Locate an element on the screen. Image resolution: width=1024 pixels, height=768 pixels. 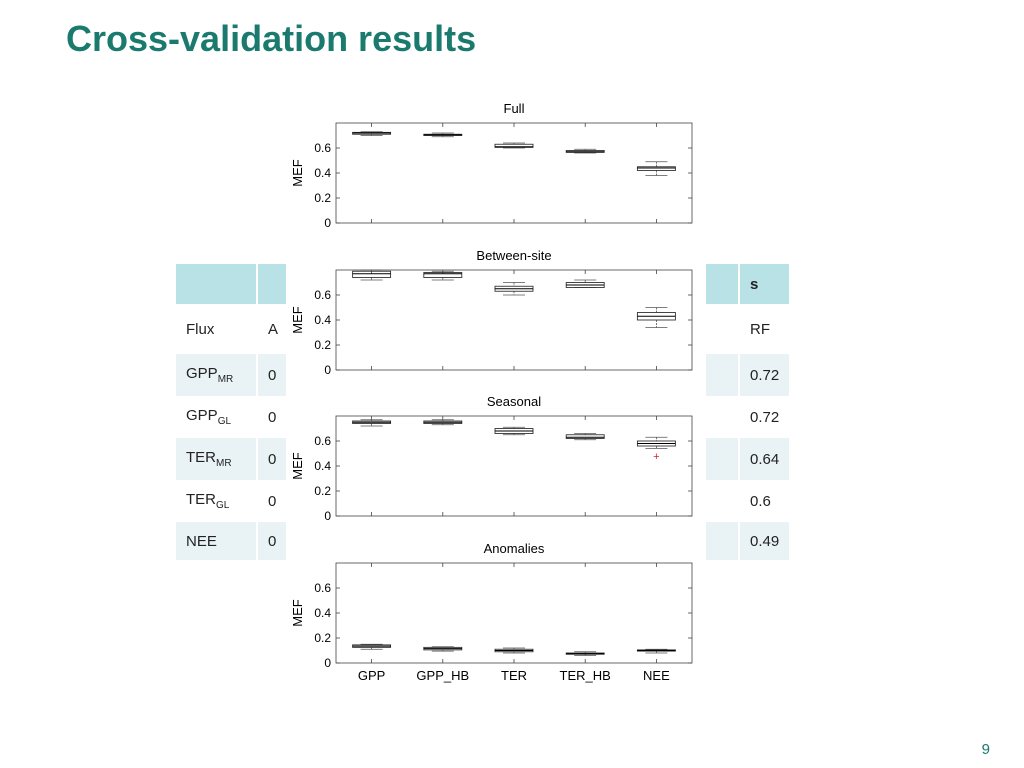
rf-value-cell: RF is located at coordinates (765, 329).